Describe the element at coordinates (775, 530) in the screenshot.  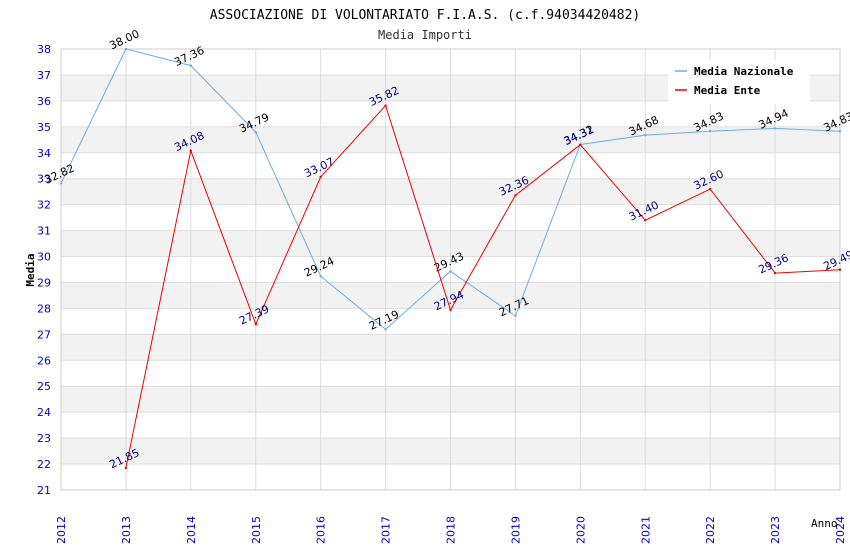
I see `x-tick-label: 2023` at that location.